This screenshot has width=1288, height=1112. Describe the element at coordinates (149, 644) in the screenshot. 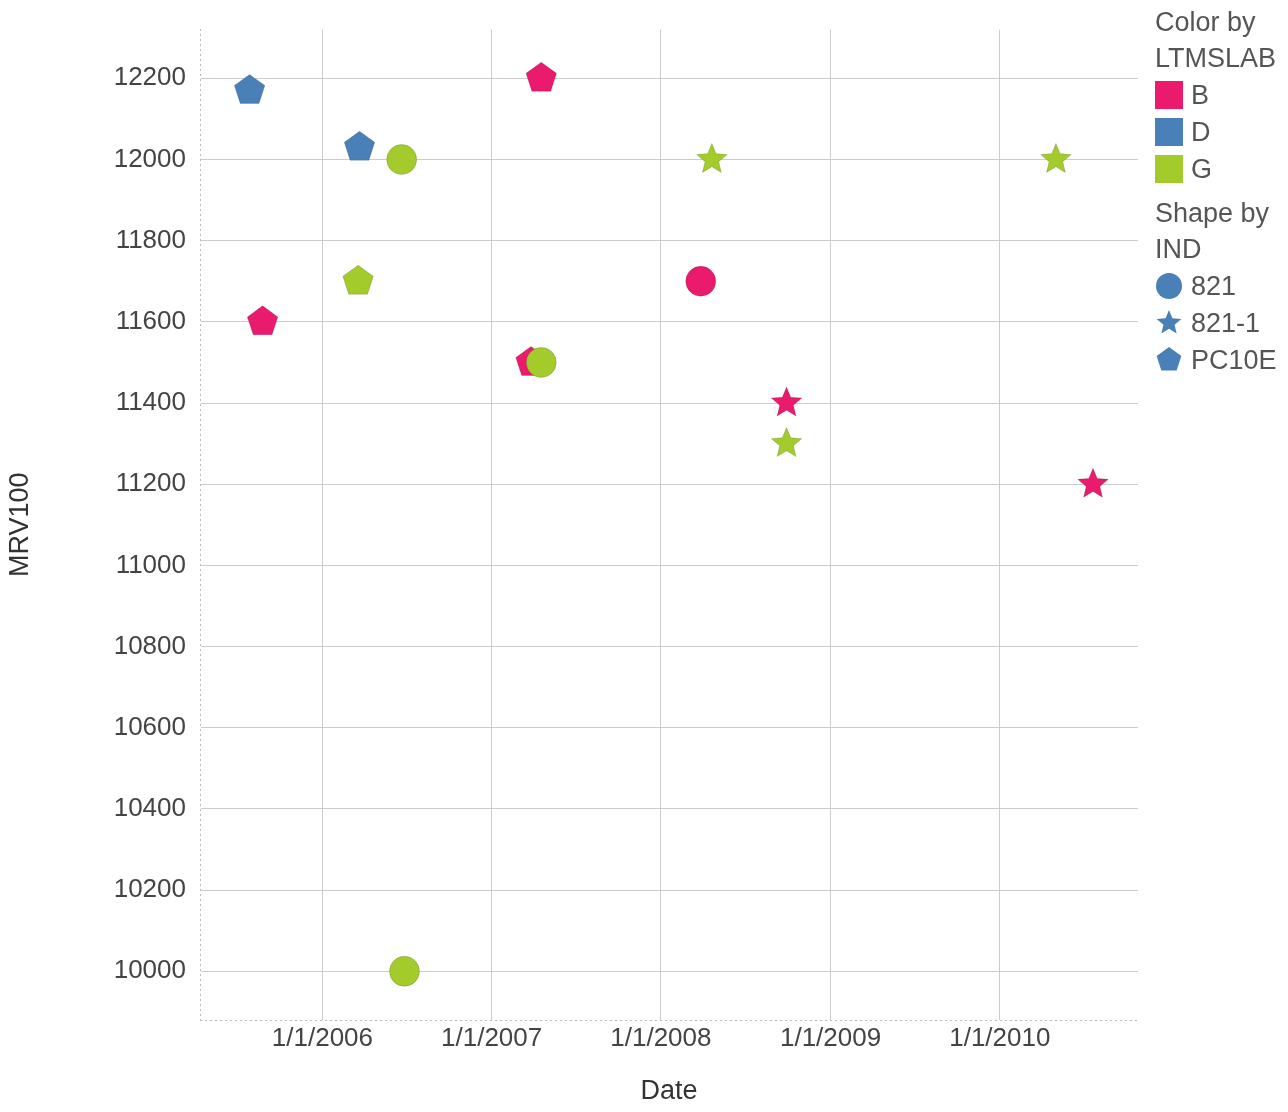

I see `y-tick-label: 10800` at that location.